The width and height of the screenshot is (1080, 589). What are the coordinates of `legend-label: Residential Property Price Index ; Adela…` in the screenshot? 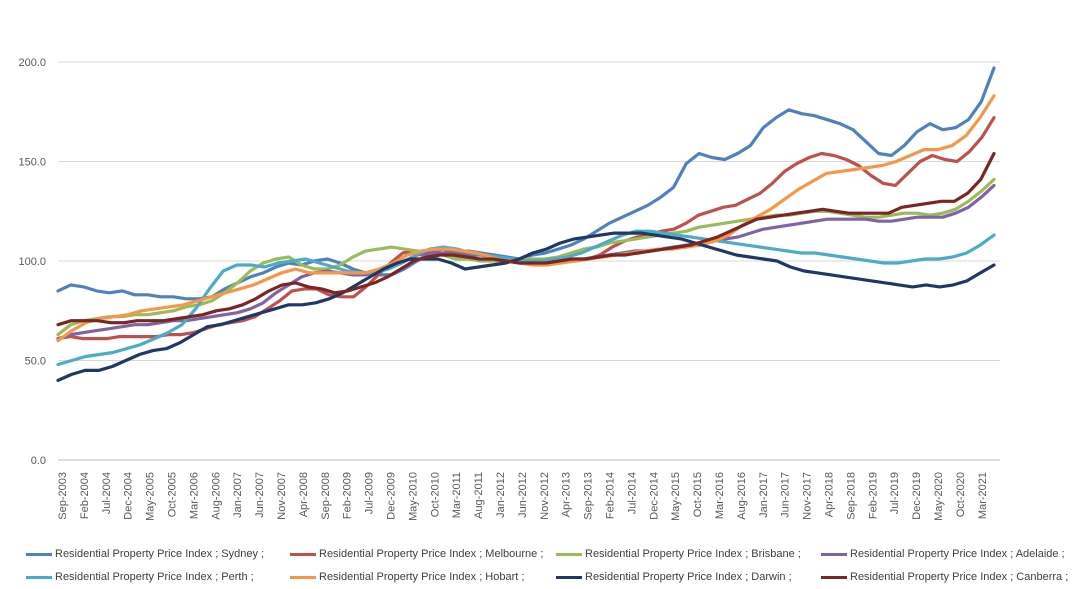 It's located at (957, 554).